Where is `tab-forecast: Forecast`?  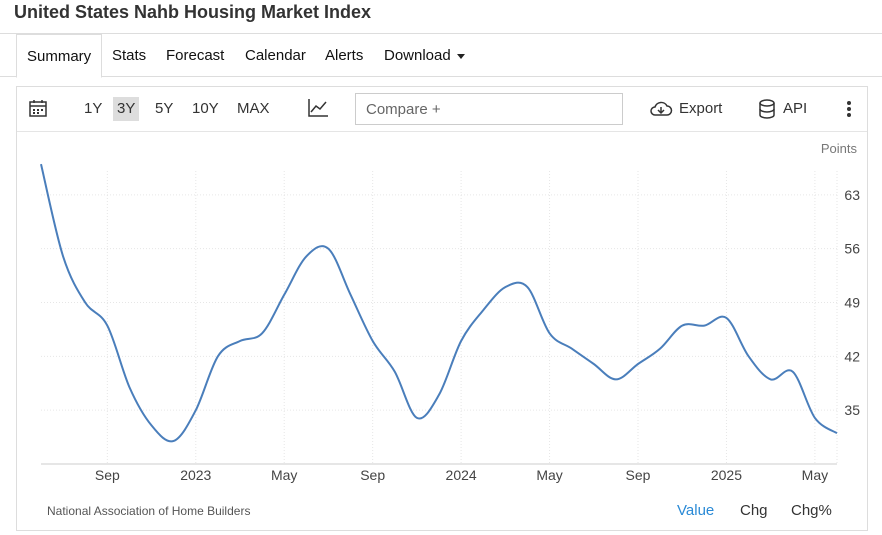 tab-forecast: Forecast is located at coordinates (195, 55).